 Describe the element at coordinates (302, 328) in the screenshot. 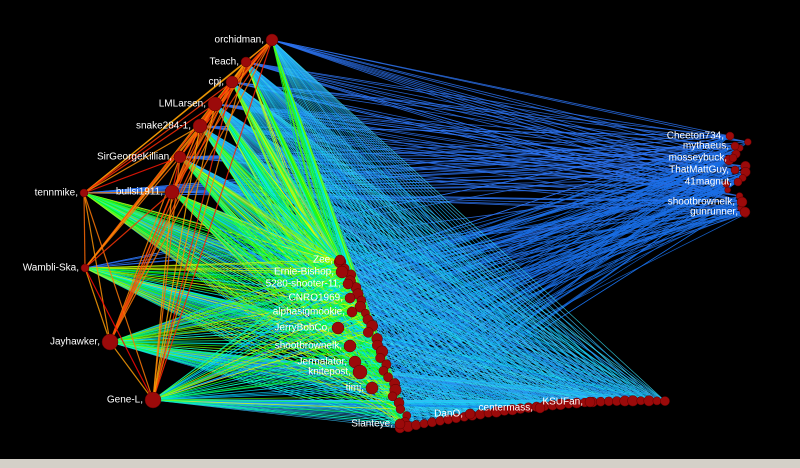

I see `node-label: JerryBobCo,` at that location.